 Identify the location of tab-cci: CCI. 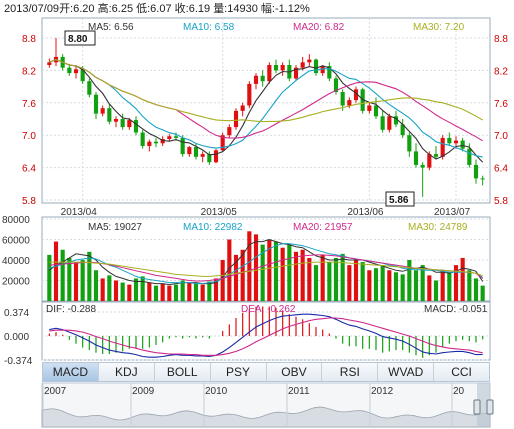
(461, 372).